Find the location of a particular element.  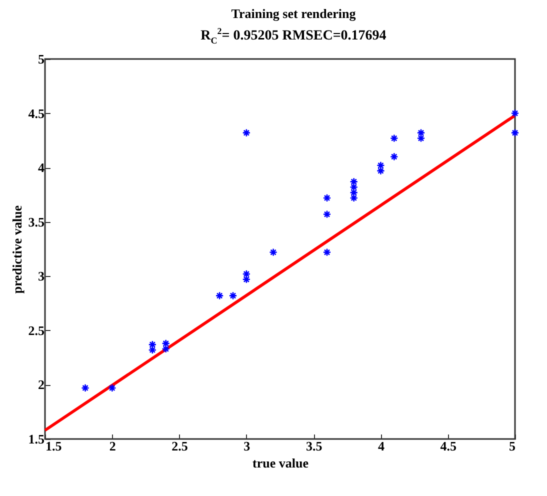

y-tick-label: 2.5 is located at coordinates (36, 330).